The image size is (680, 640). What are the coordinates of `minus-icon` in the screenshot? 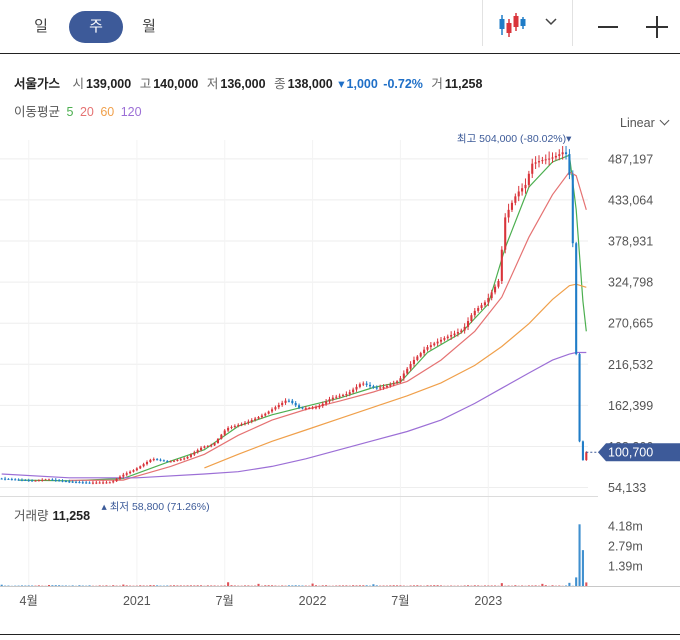 It's located at (608, 27).